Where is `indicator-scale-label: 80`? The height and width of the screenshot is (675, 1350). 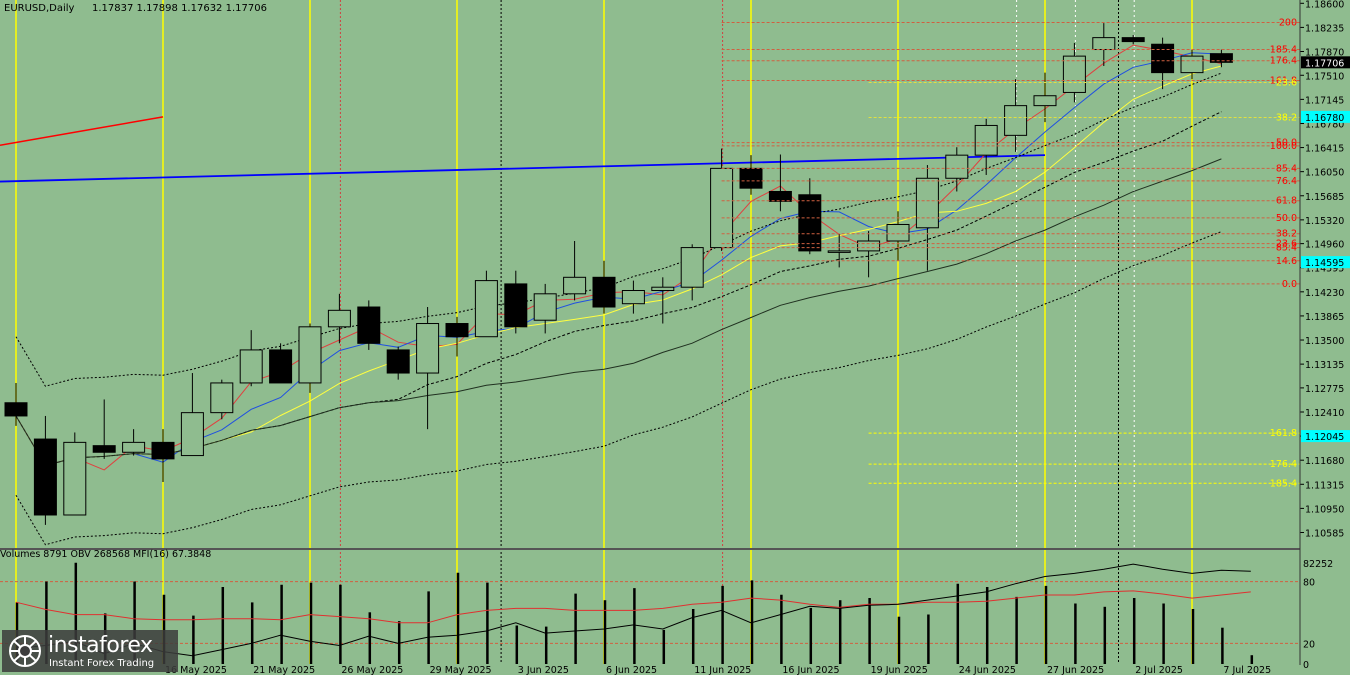
indicator-scale-label: 80 is located at coordinates (1309, 583).